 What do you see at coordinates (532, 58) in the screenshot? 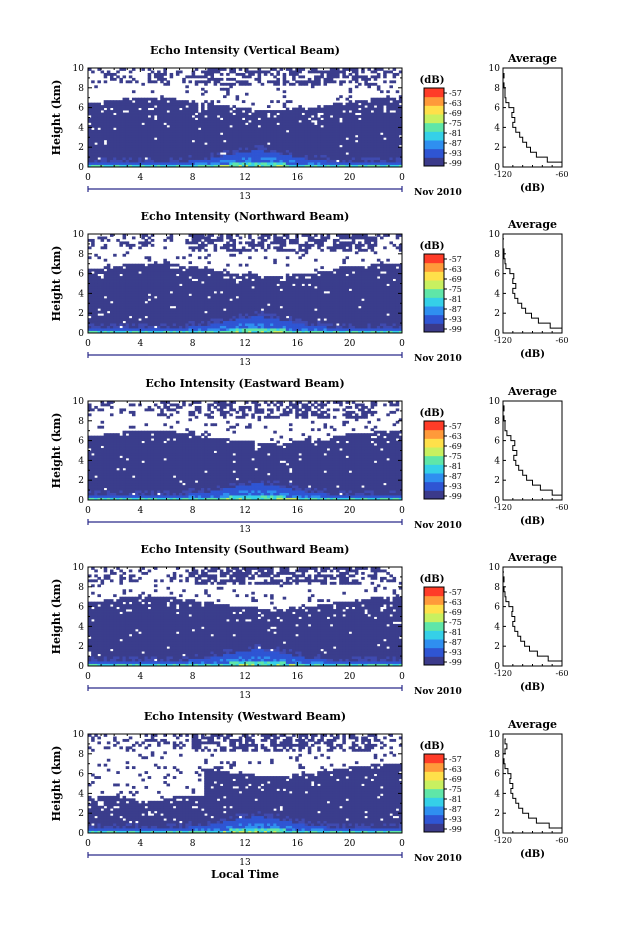
I see `profile-title: Average` at bounding box center [532, 58].